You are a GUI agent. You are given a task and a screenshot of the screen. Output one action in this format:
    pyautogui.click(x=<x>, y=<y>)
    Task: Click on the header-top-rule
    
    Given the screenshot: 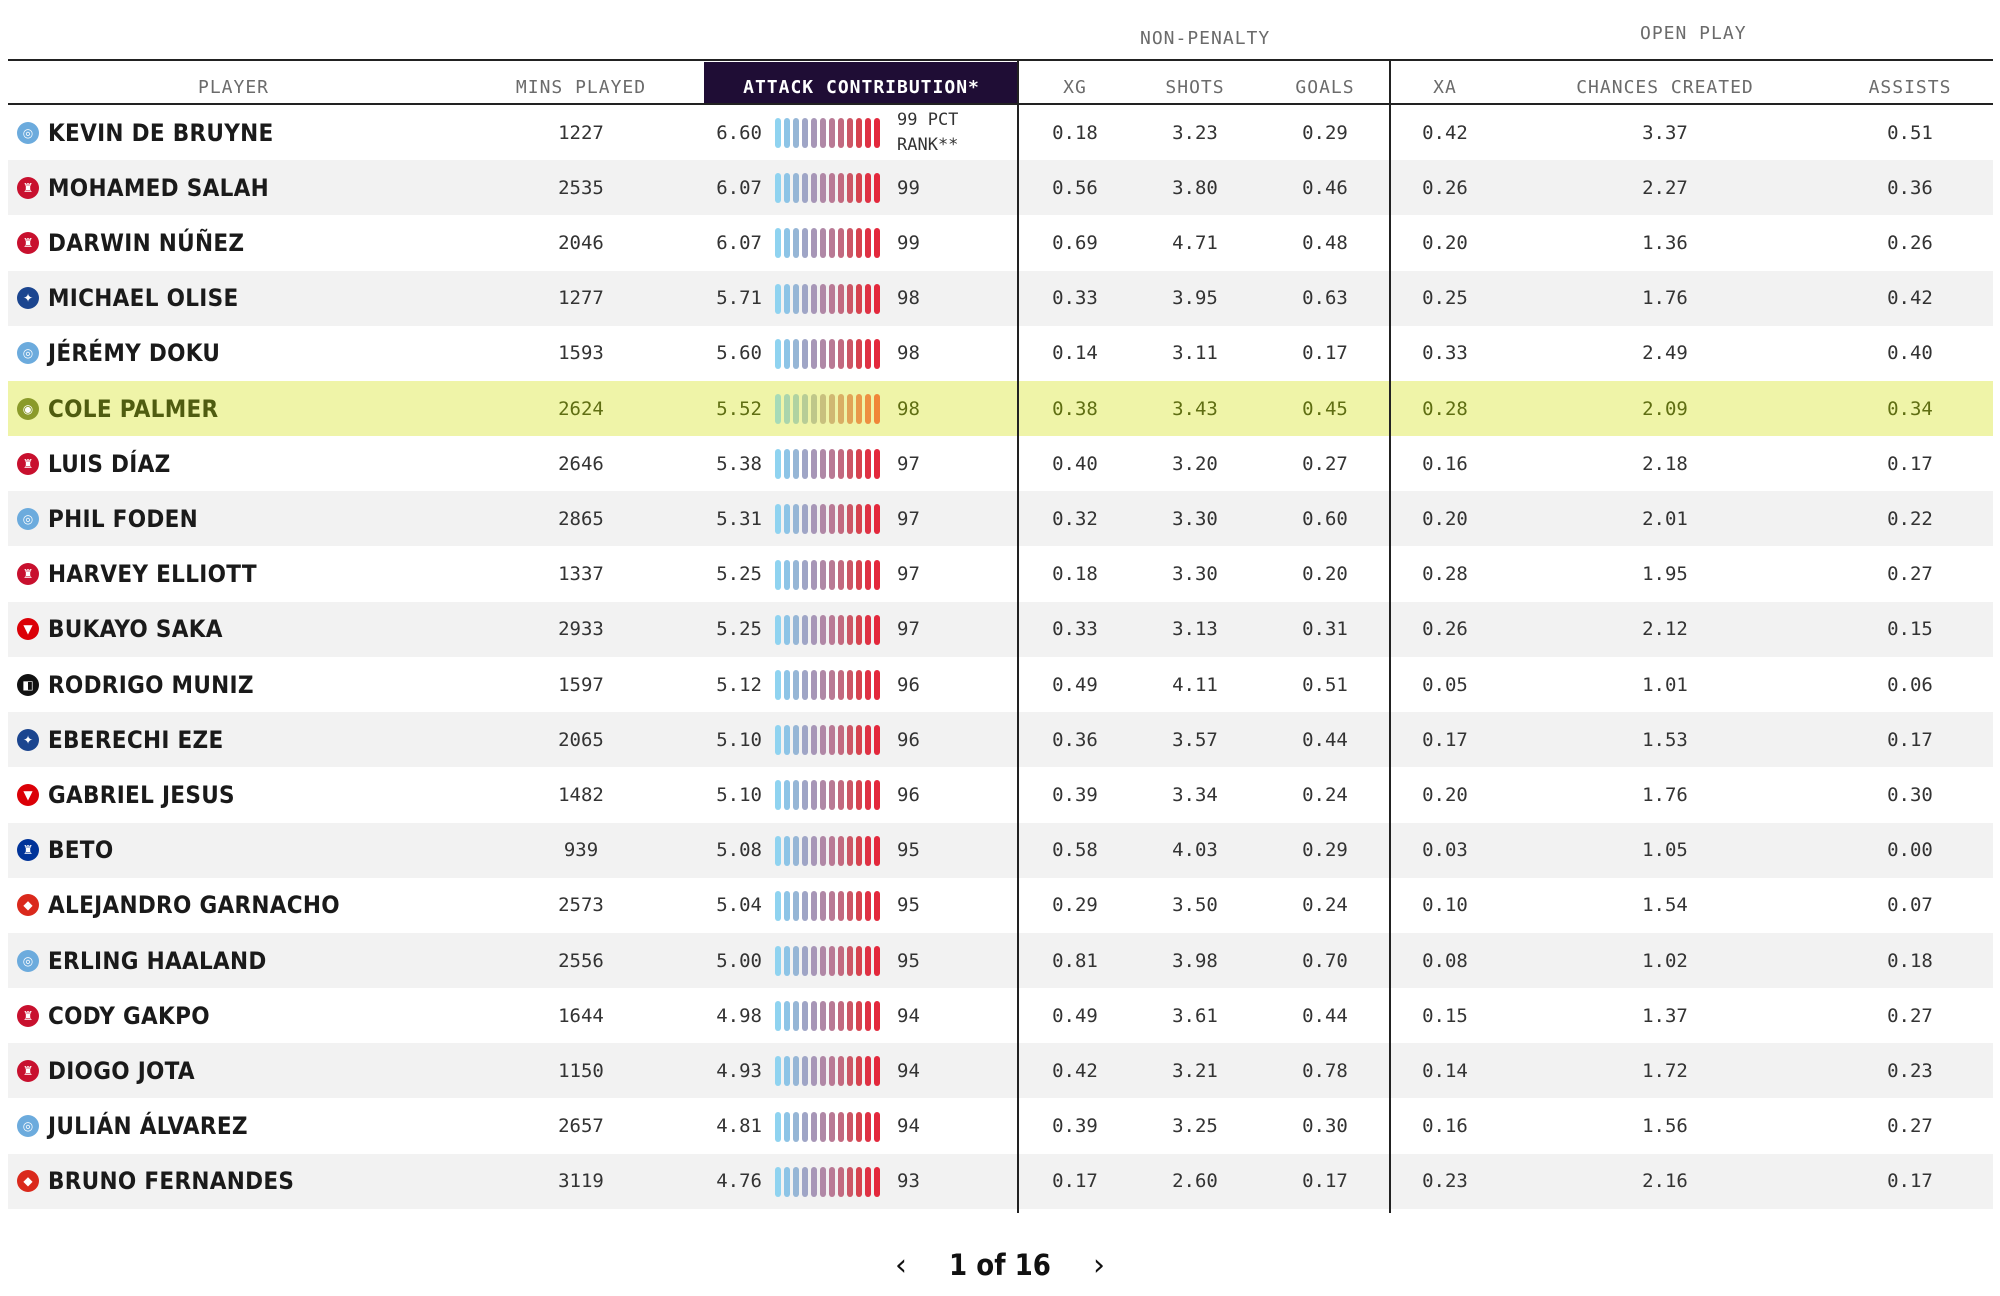 What is the action you would take?
    pyautogui.click(x=1000, y=60)
    